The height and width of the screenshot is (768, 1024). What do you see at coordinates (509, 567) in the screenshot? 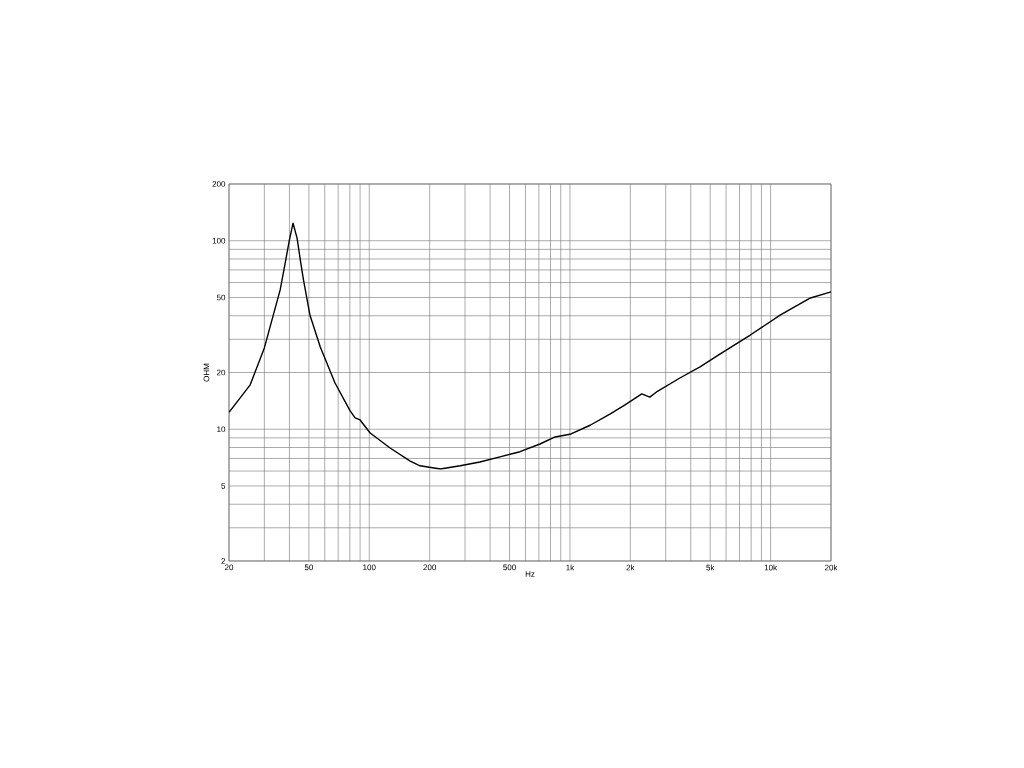
I see `x-tick-label: 500` at bounding box center [509, 567].